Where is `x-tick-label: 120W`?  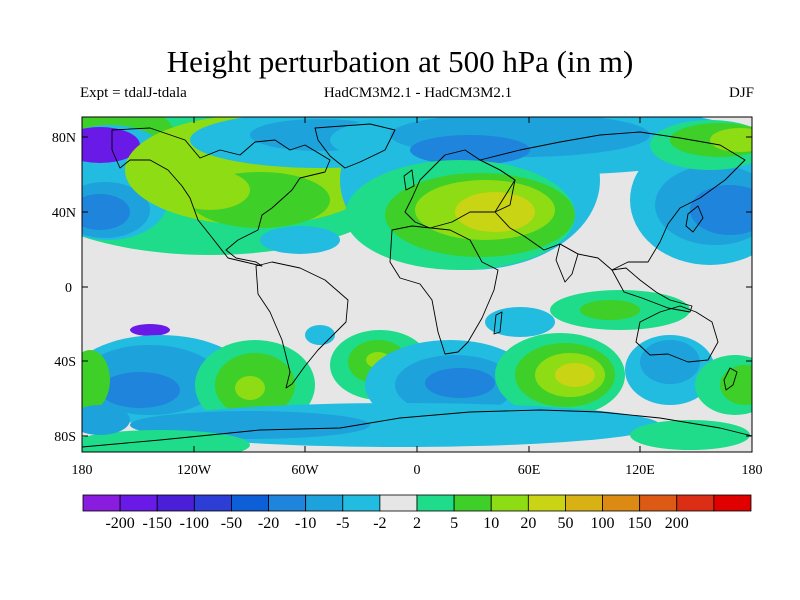 x-tick-label: 120W is located at coordinates (194, 470).